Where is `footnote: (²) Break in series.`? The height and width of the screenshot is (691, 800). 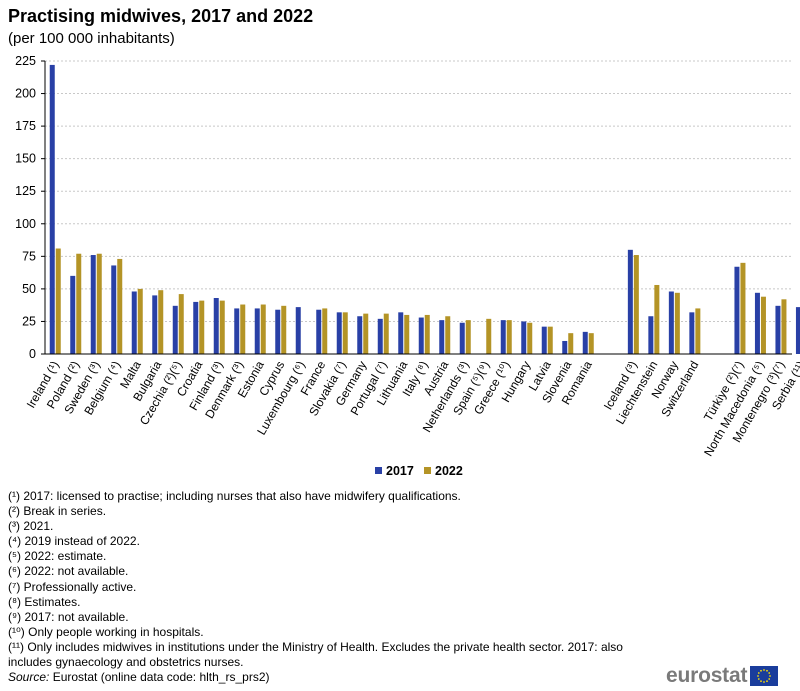 footnote: (²) Break in series. is located at coordinates (57, 511).